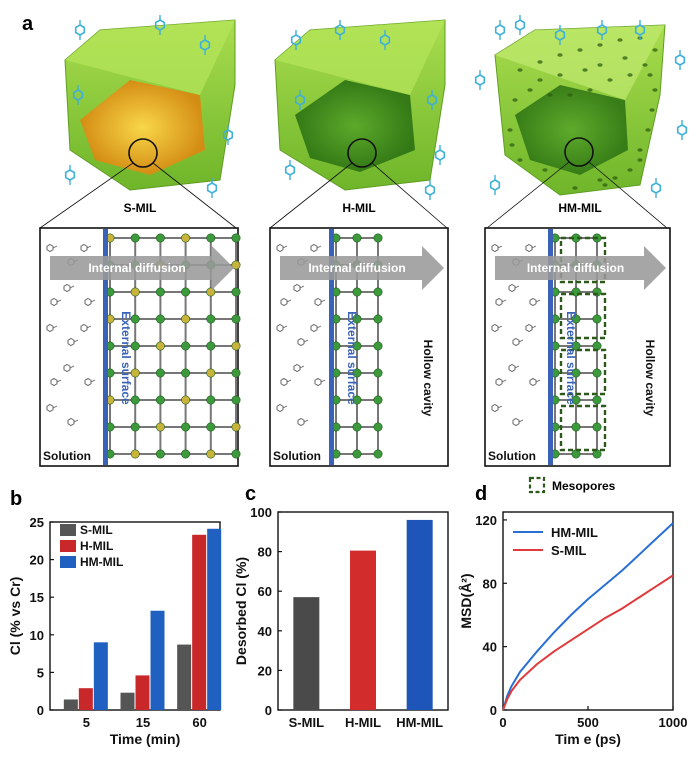 Image resolution: width=699 pixels, height=769 pixels. I want to click on internal-diffusion-label: Internal diffusion, so click(356, 268).